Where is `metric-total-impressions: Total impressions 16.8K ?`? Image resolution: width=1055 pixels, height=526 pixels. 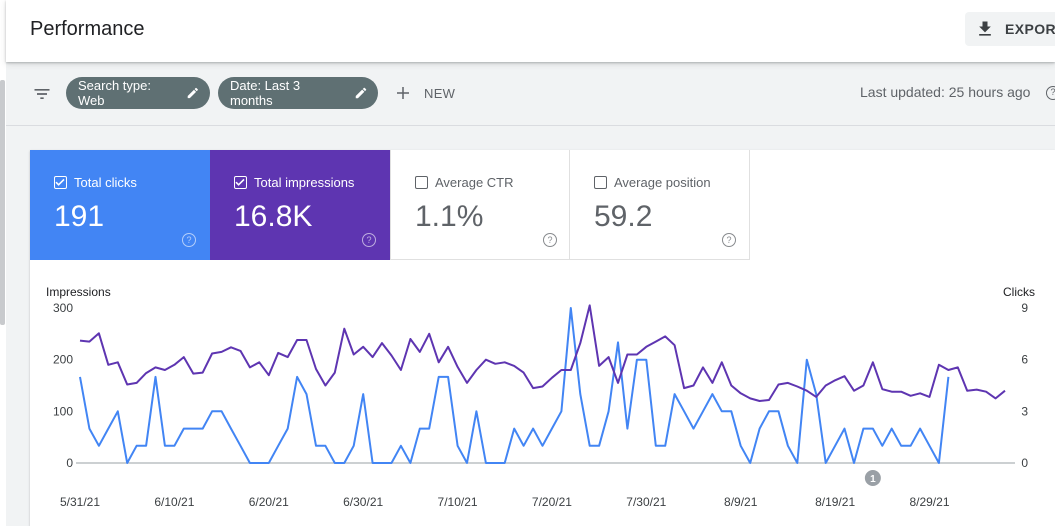 metric-total-impressions: Total impressions 16.8K ? is located at coordinates (300, 205).